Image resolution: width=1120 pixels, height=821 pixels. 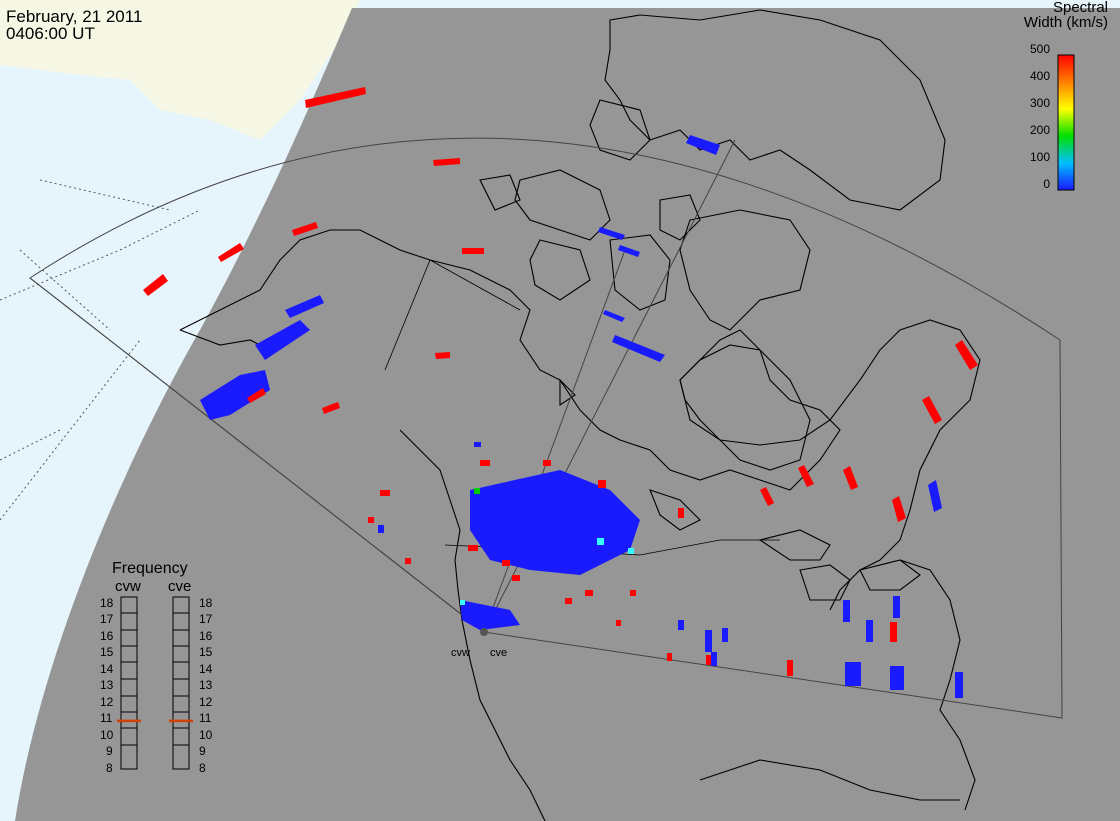 What do you see at coordinates (74, 16) in the screenshot?
I see `date-label: February, 21 2011` at bounding box center [74, 16].